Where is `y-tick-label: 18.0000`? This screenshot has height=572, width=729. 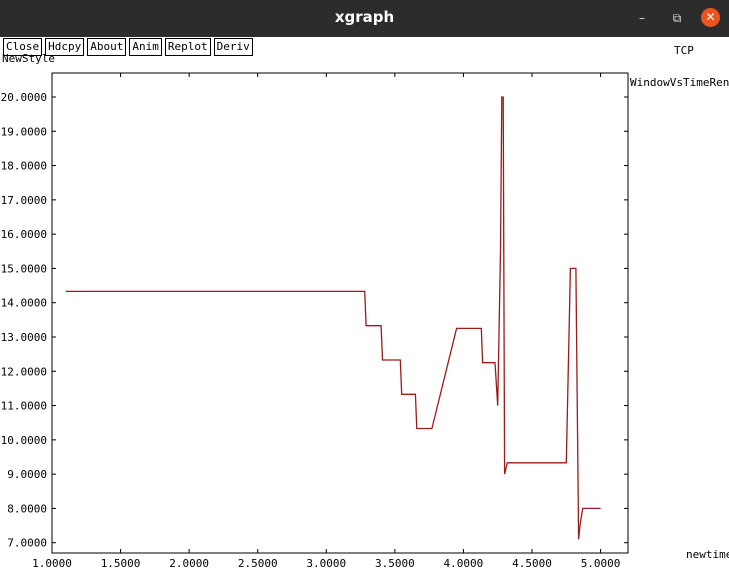
y-tick-label: 18.0000 is located at coordinates (24, 166).